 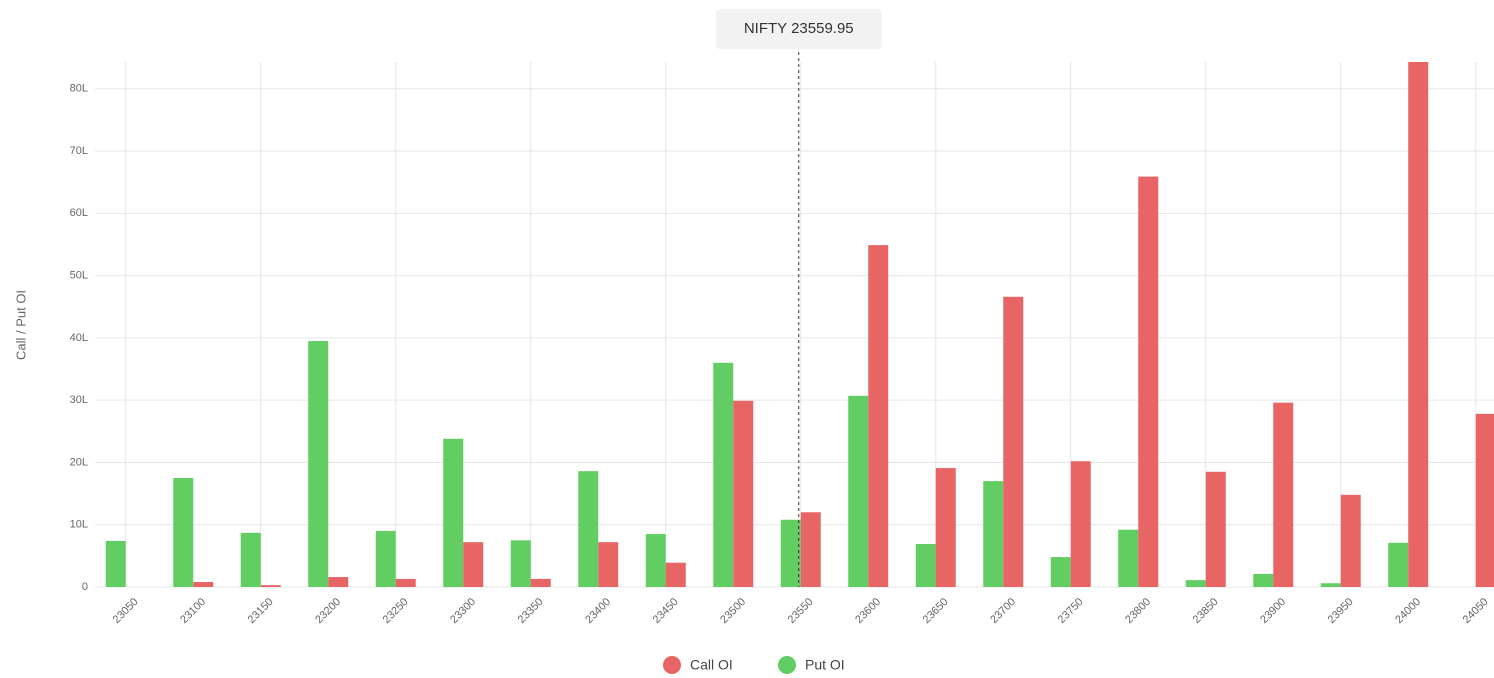 What do you see at coordinates (598, 611) in the screenshot?
I see `x-tick-label: 23400` at bounding box center [598, 611].